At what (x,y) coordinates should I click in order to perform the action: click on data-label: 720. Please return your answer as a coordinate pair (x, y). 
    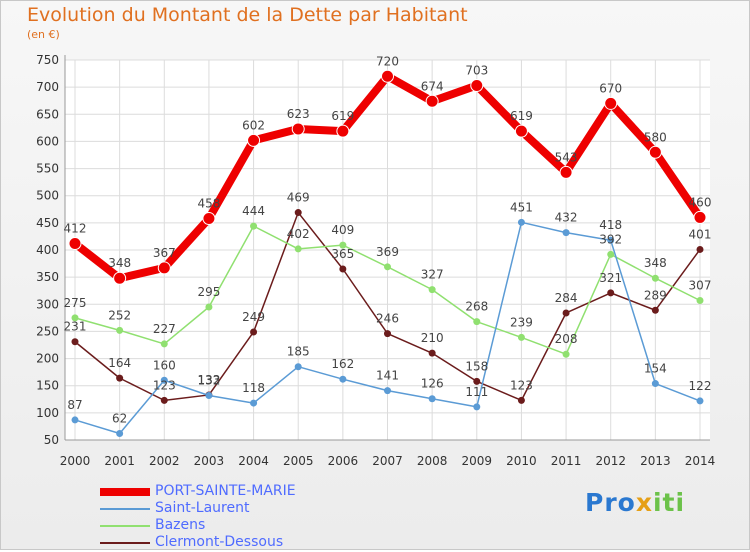
    Looking at the image, I should click on (387, 61).